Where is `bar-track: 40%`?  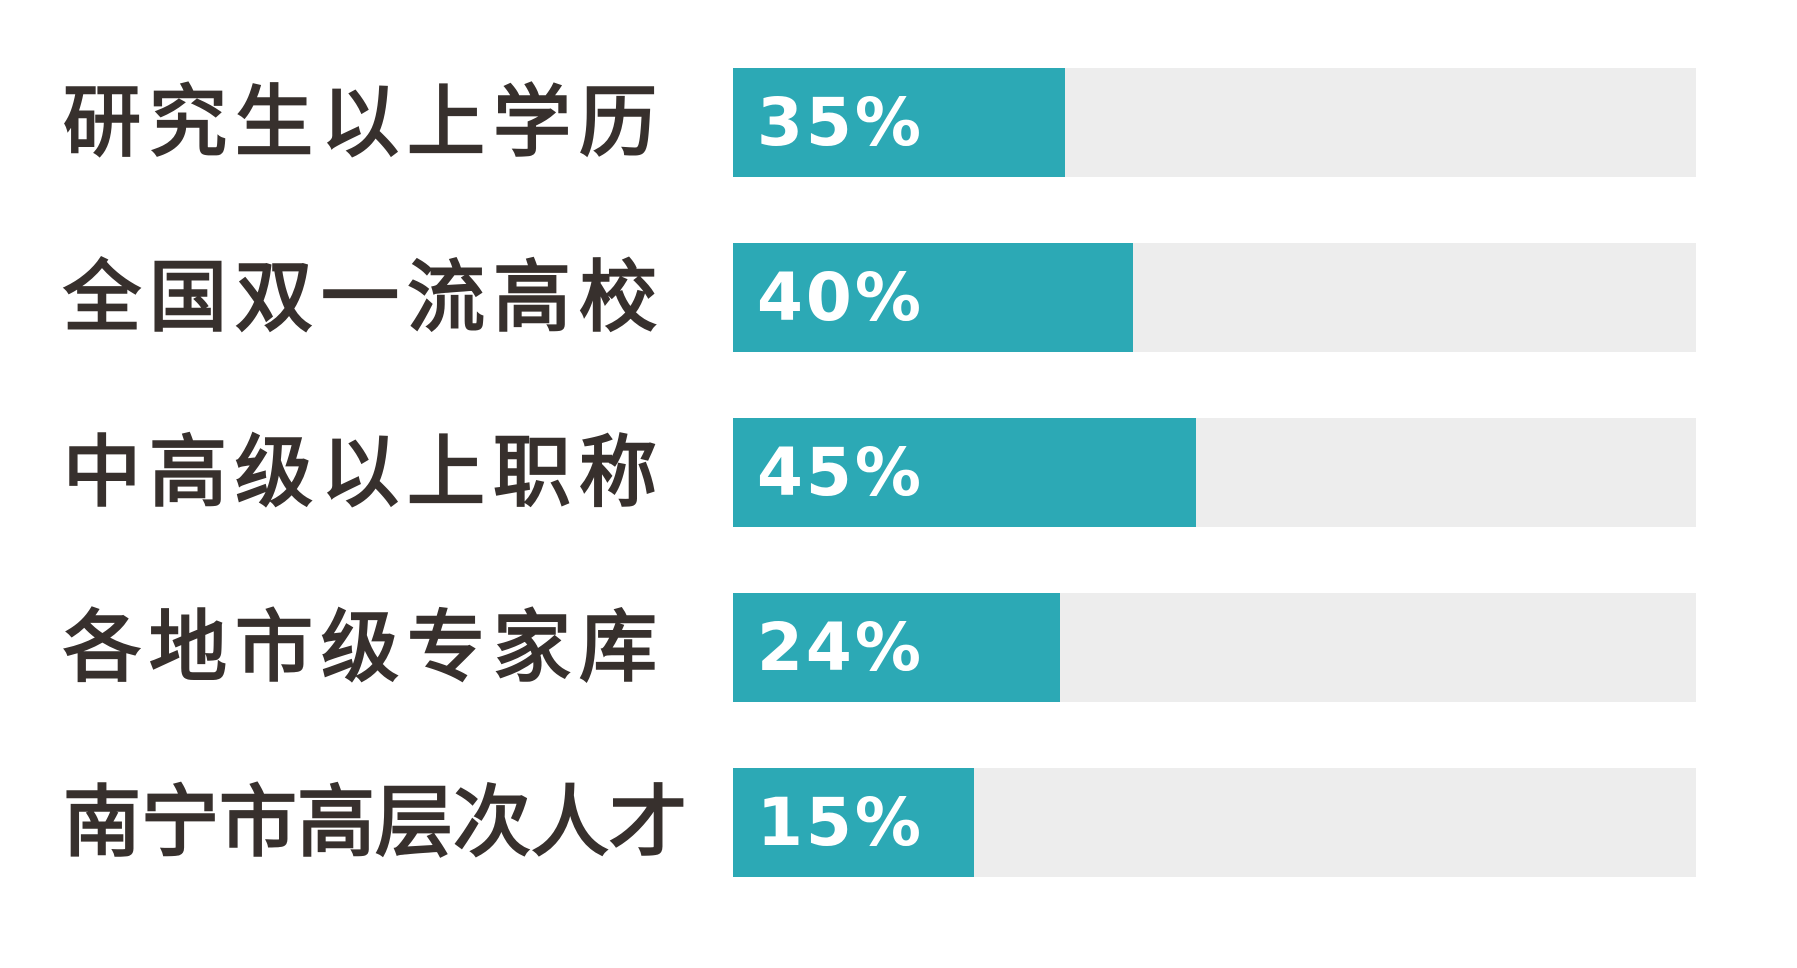 bar-track: 40% is located at coordinates (1214, 297).